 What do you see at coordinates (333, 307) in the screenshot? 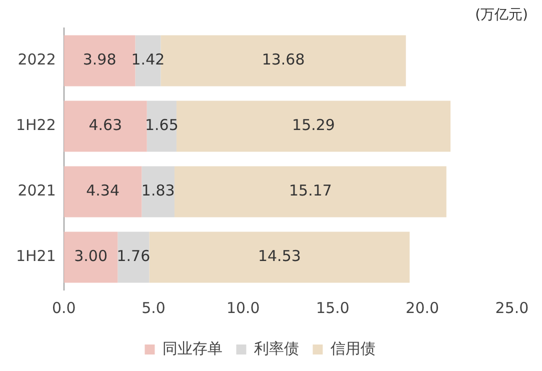
I see `x-tick-label: 15.0` at bounding box center [333, 307].